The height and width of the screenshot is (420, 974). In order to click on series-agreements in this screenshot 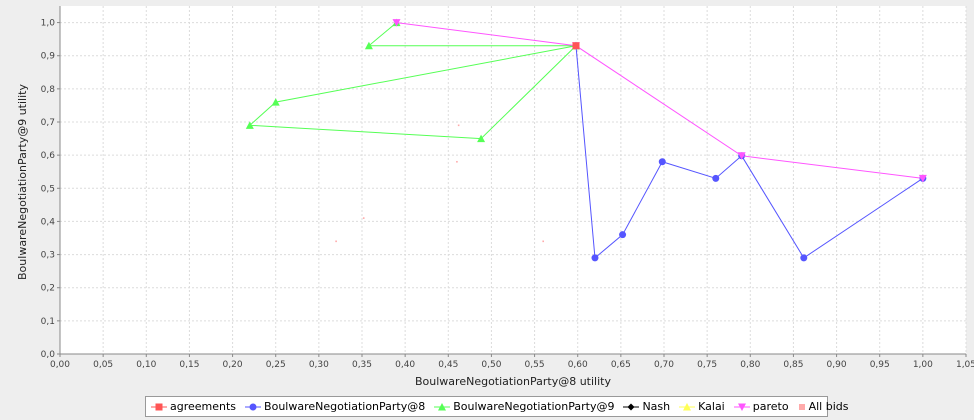, I will do `click(576, 46)`.